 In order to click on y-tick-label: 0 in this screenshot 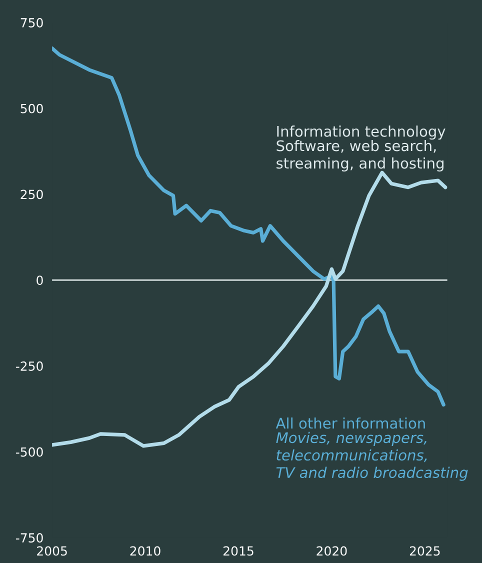, I will do `click(39, 281)`.